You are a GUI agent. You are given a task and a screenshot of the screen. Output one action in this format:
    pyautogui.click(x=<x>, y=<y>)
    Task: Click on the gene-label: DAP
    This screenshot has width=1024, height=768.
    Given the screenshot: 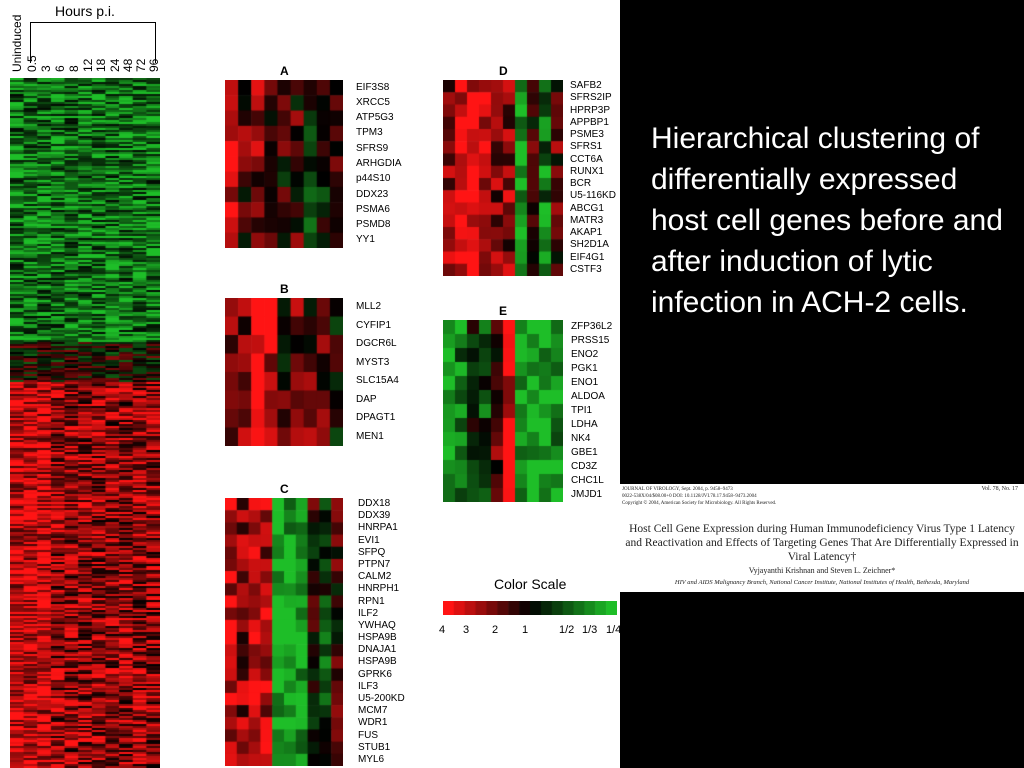 What is the action you would take?
    pyautogui.click(x=366, y=399)
    